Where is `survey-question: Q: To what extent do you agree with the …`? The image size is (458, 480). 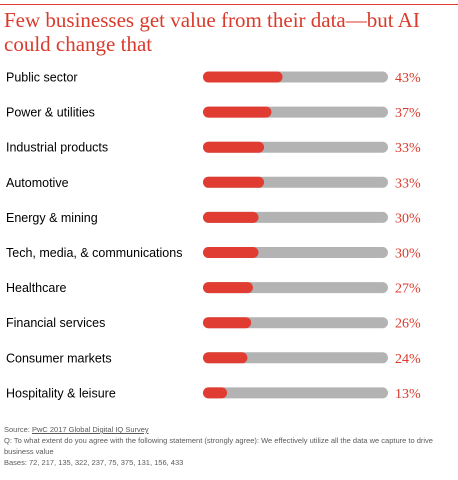 survey-question: Q: To what extent do you agree with the … is located at coordinates (218, 446).